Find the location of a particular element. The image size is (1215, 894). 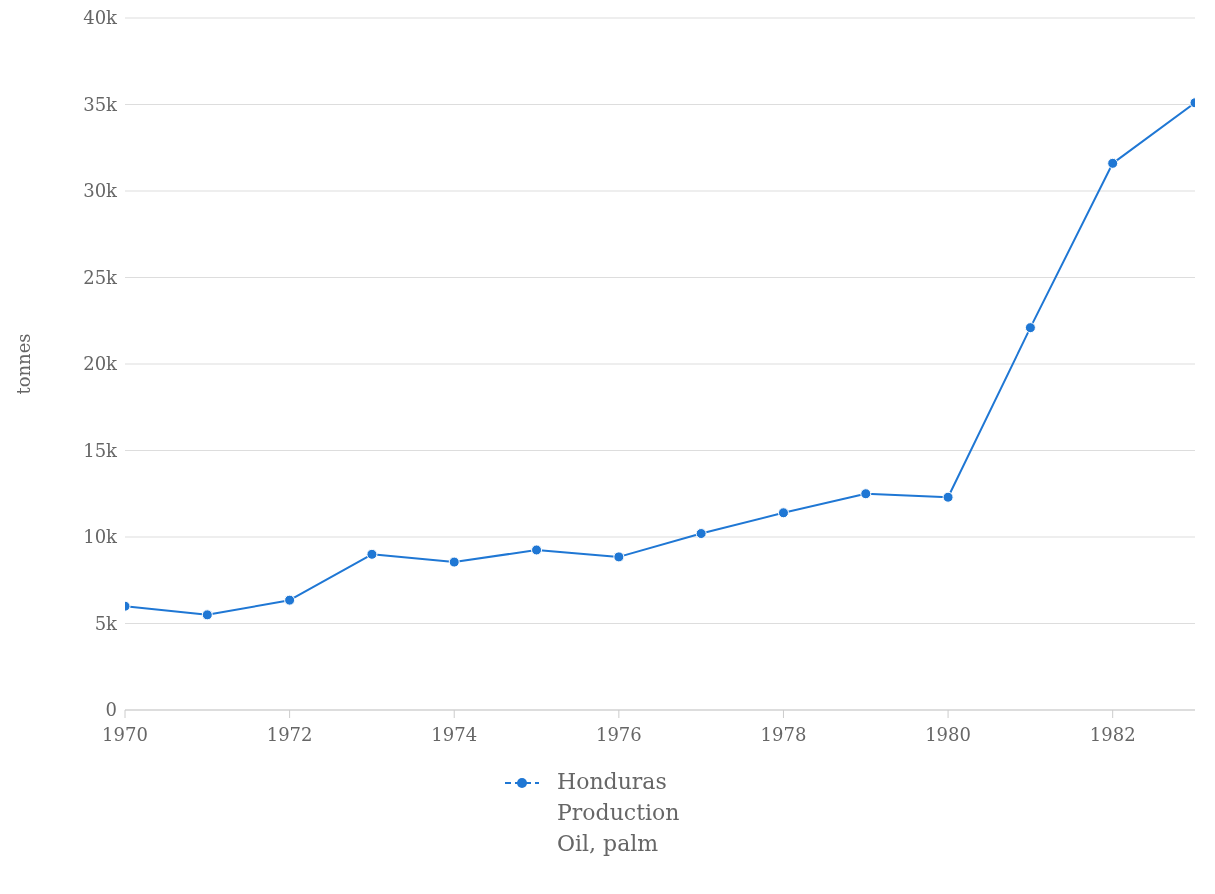

y-tick-label: 10k is located at coordinates (101, 537).